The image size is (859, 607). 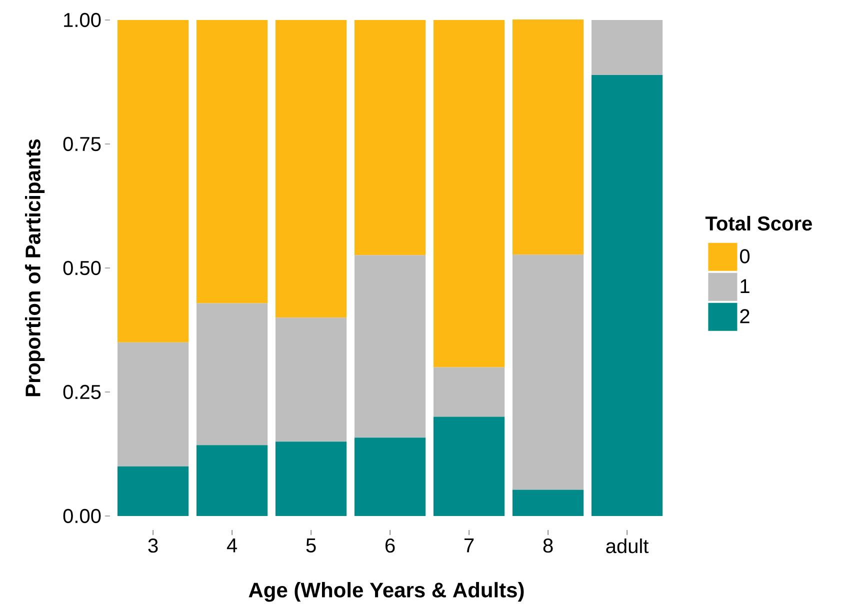 What do you see at coordinates (745, 286) in the screenshot?
I see `legend-label: 1` at bounding box center [745, 286].